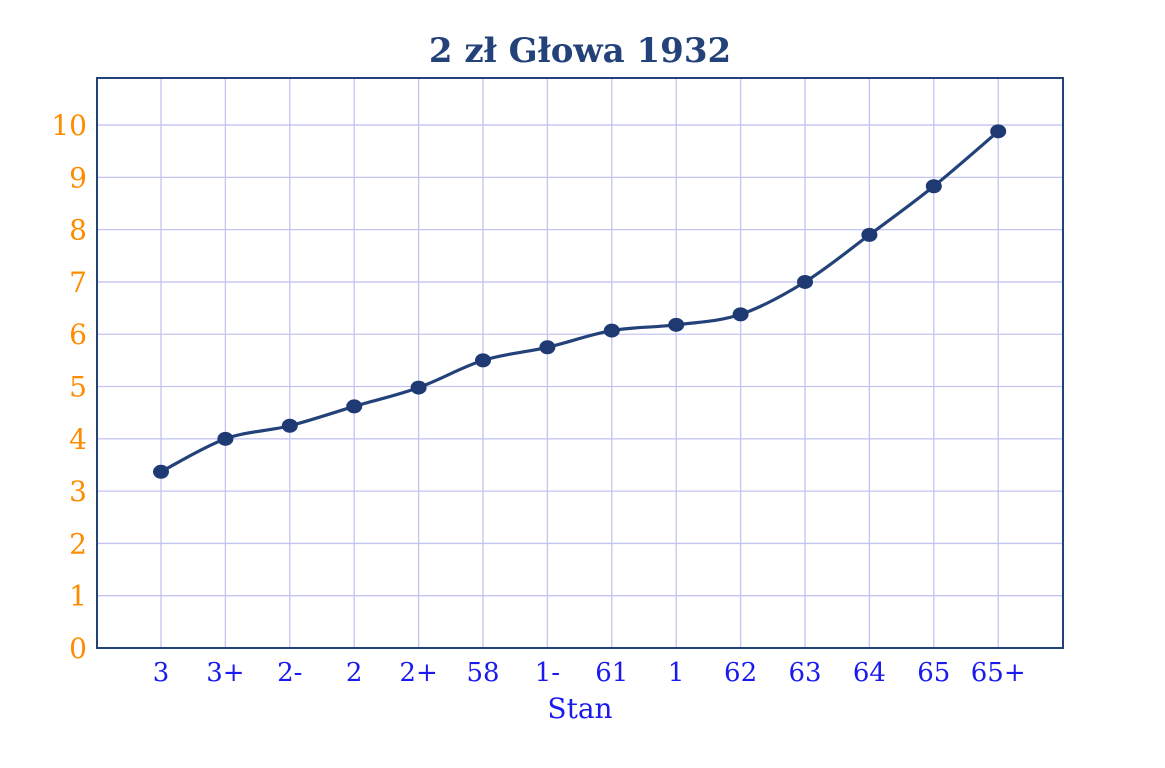  Describe the element at coordinates (547, 673) in the screenshot. I see `x-tick-label: 1-` at that location.